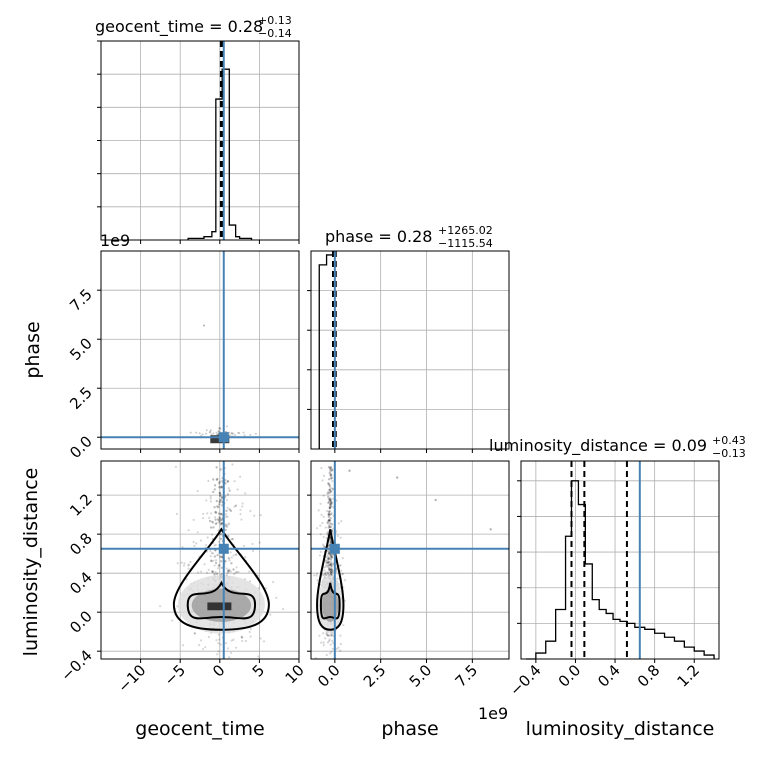  Describe the element at coordinates (131, 678) in the screenshot. I see `scatter-luminosity-distance-vs-geocent-time-xtick-label-0: −10` at that location.